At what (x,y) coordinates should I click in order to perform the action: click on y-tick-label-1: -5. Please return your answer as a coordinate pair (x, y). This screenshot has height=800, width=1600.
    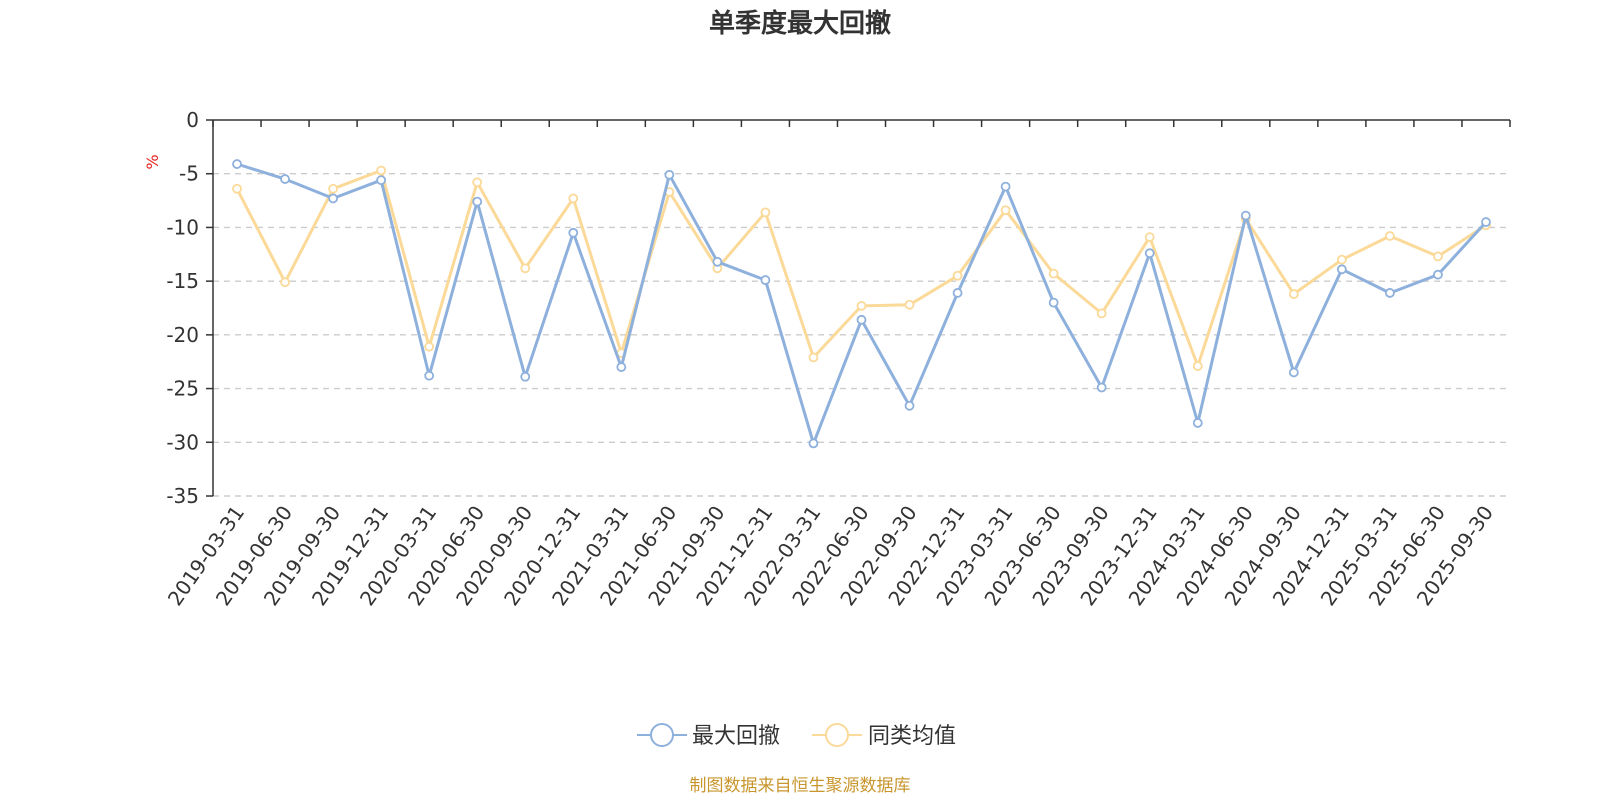
    Looking at the image, I should click on (189, 174).